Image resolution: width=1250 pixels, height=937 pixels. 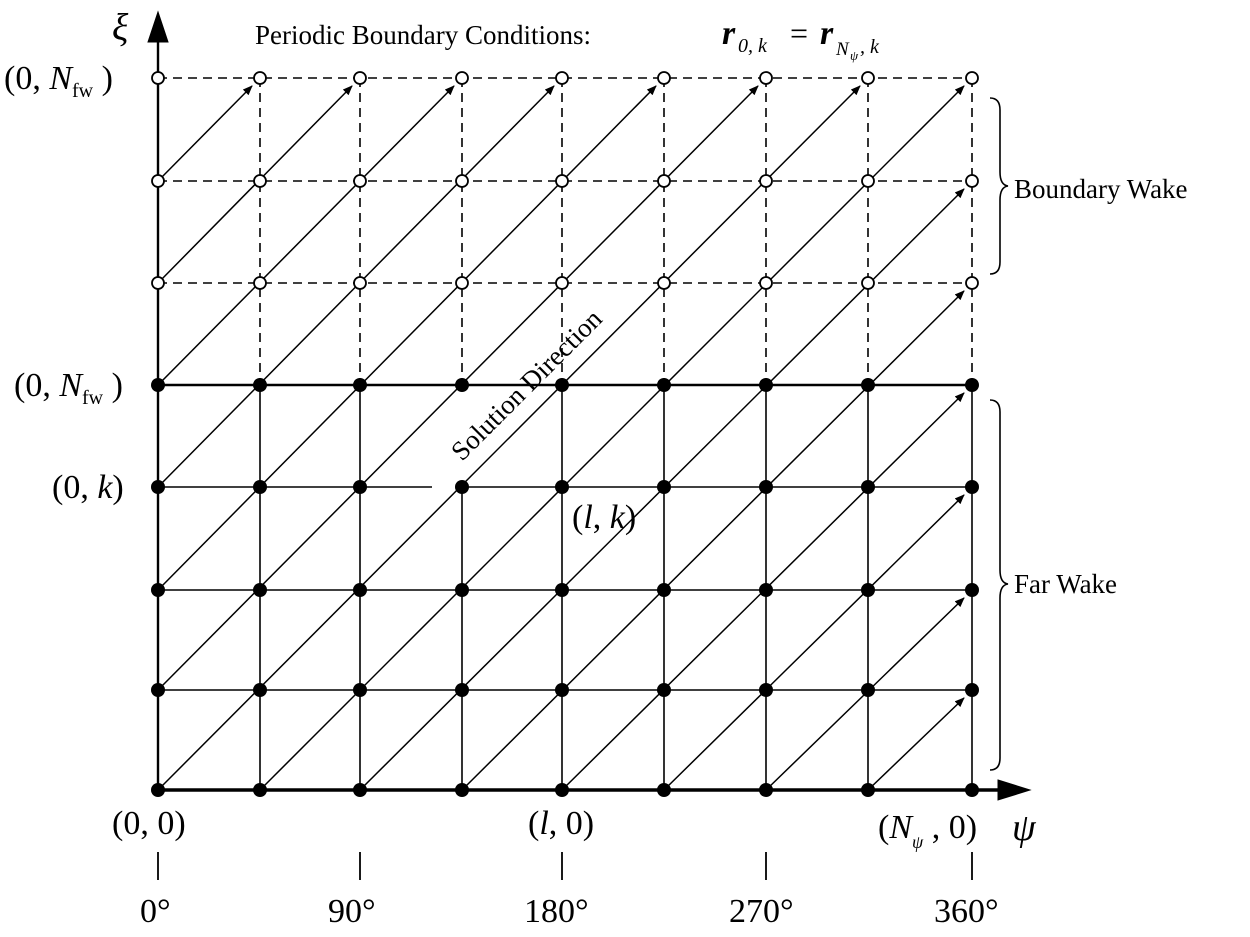 I want to click on degree-tick-label: 180°, so click(x=556, y=911).